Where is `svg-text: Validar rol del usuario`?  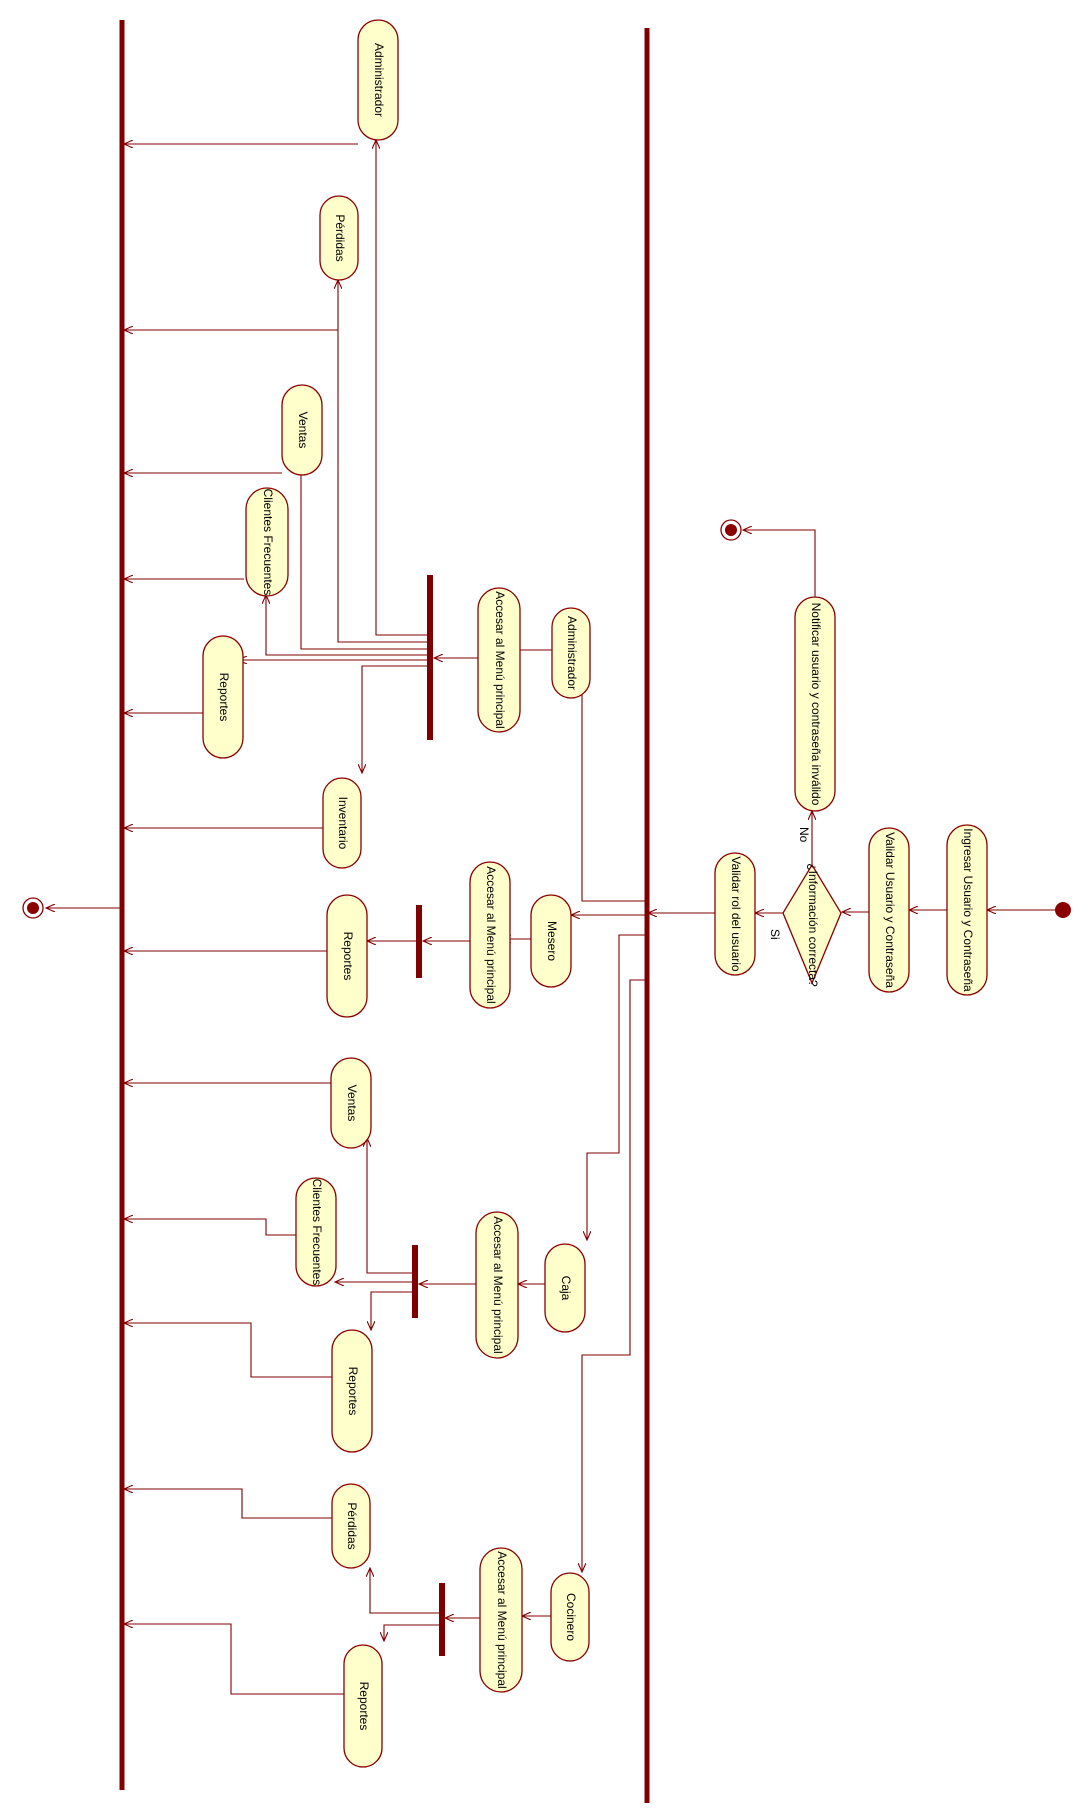
svg-text: Validar rol del usuario is located at coordinates (736, 913).